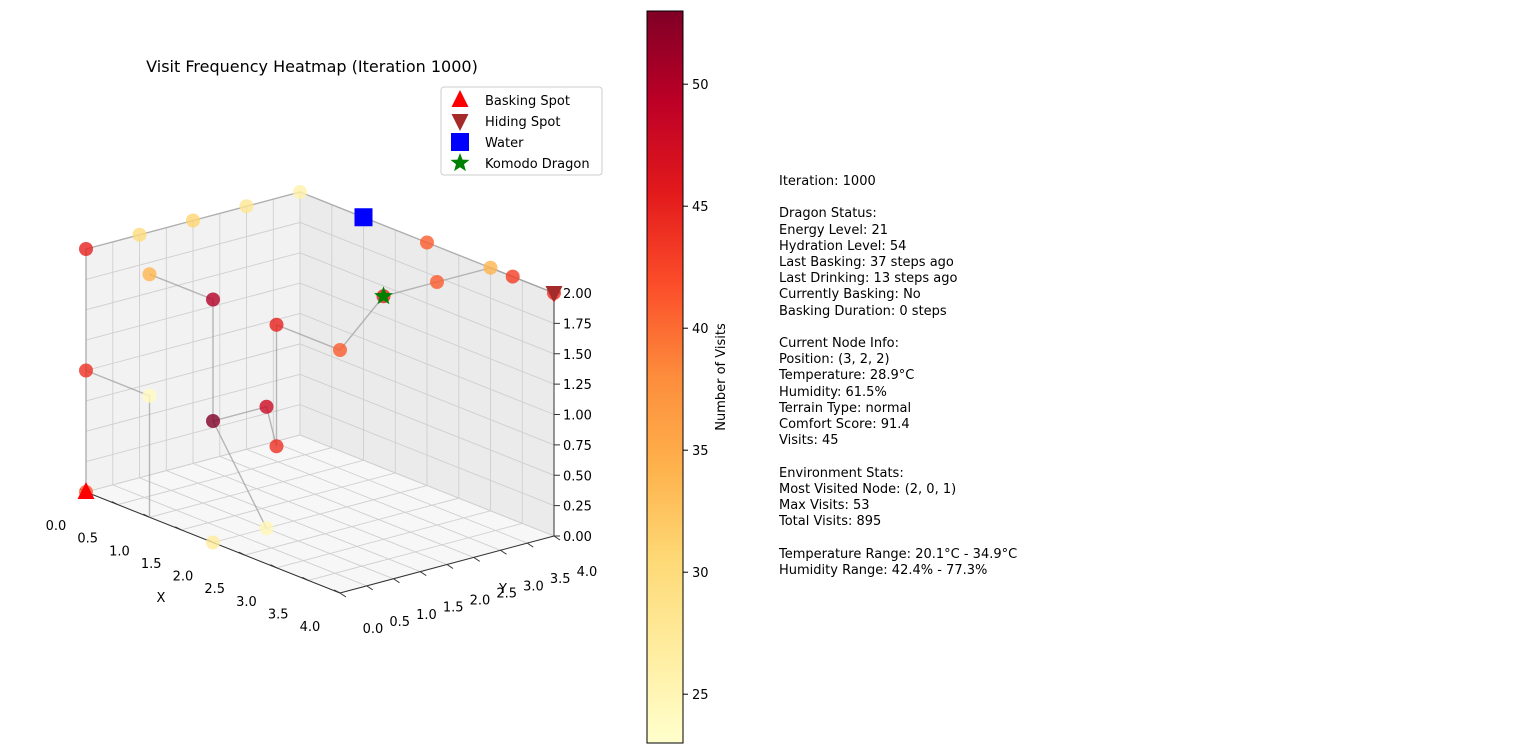 The width and height of the screenshot is (1536, 754). I want to click on info-line: Max Visits: 53, so click(824, 506).